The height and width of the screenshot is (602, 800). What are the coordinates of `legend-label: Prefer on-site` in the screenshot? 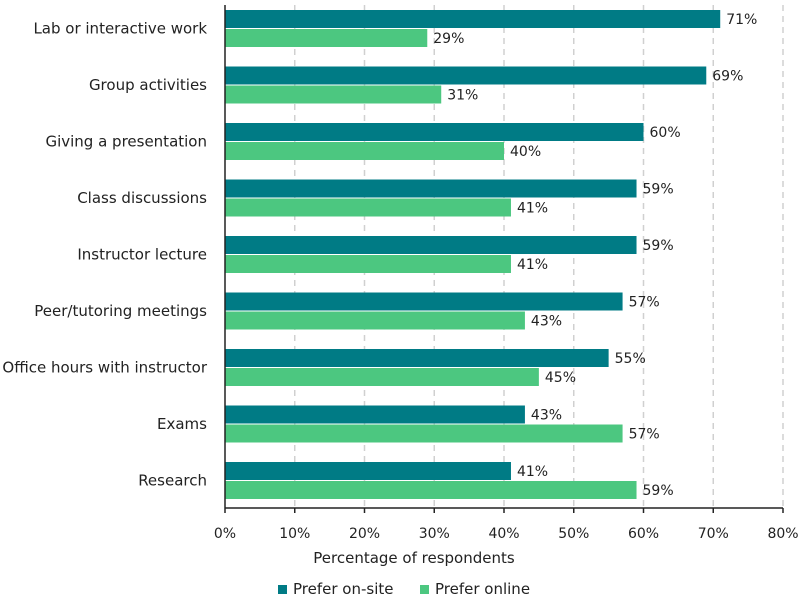 It's located at (343, 589).